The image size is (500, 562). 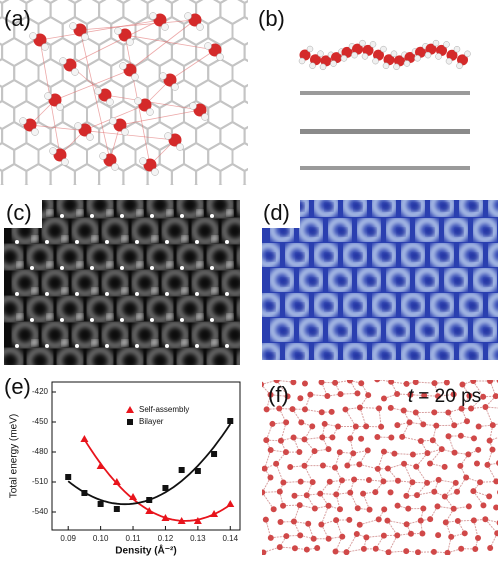 I want to click on x-tick-label: 0.14, so click(x=230, y=538).